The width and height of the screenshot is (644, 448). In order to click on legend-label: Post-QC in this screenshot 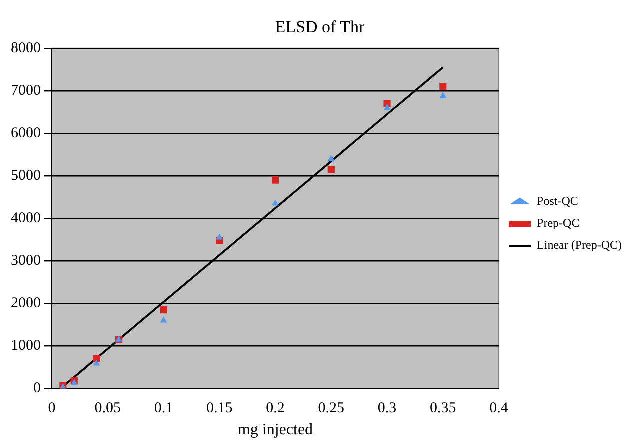, I will do `click(557, 201)`.